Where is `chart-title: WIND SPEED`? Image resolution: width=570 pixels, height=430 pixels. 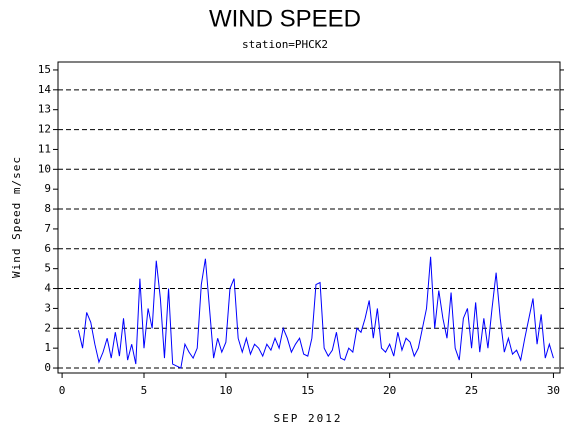
chart-title: WIND SPEED is located at coordinates (285, 18).